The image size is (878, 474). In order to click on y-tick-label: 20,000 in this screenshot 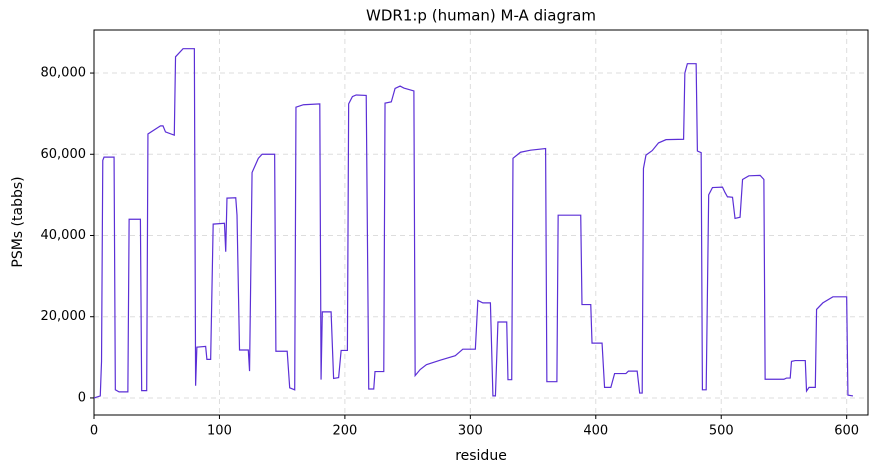, I will do `click(64, 316)`.